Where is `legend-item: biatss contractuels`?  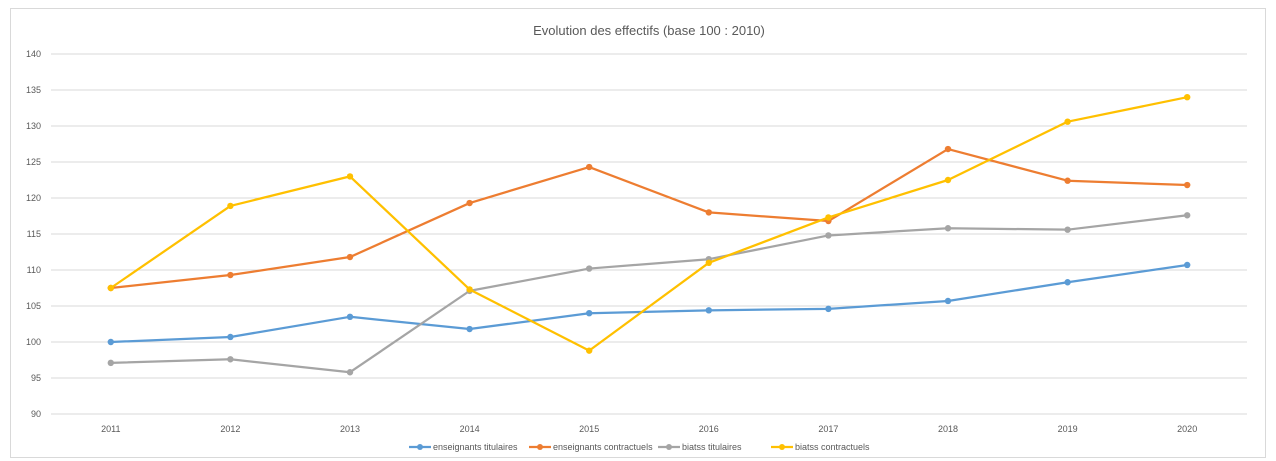 legend-item: biatss contractuels is located at coordinates (820, 447).